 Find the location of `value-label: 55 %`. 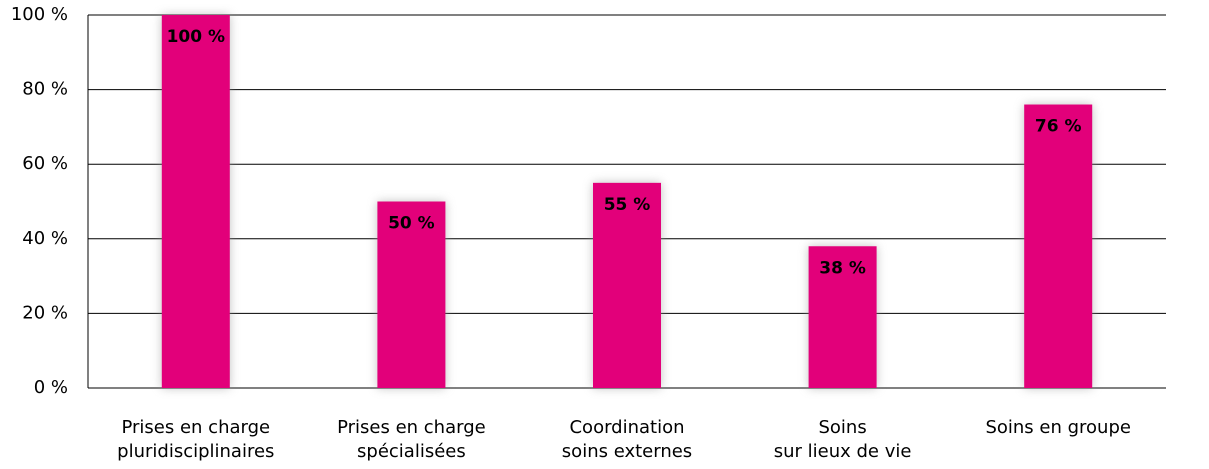

value-label: 55 % is located at coordinates (627, 205).